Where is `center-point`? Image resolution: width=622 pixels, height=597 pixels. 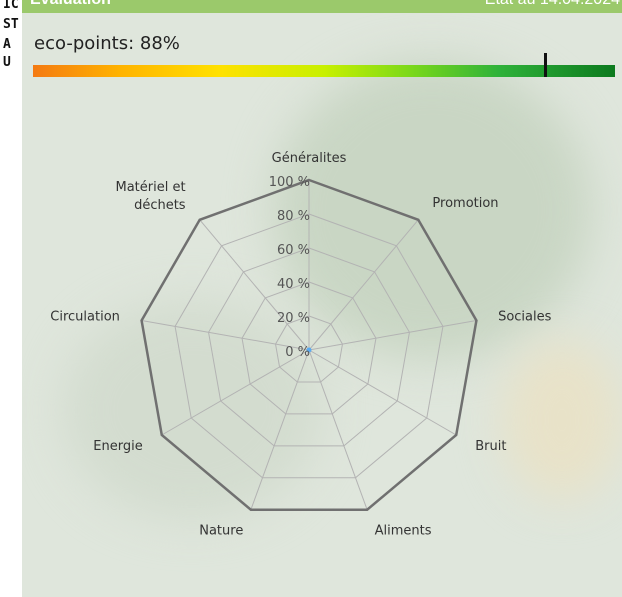 center-point is located at coordinates (309, 350).